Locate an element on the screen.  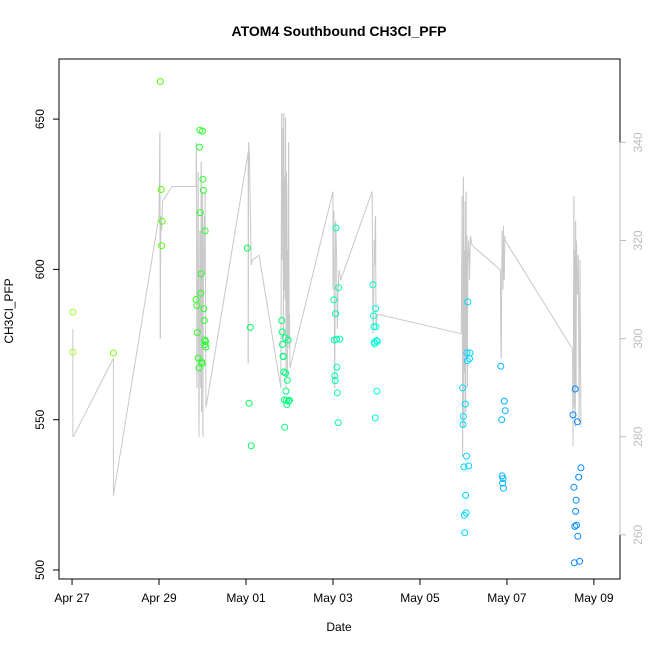
y-tick-label: 500 is located at coordinates (40, 570).